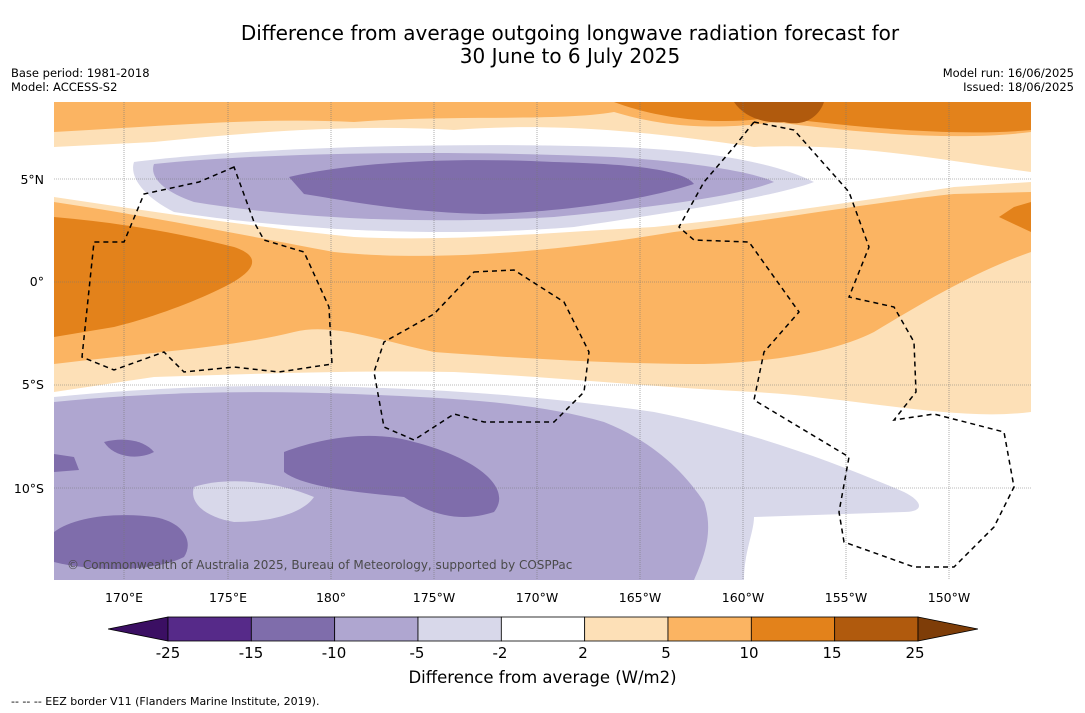 Image resolution: width=1085 pixels, height=713 pixels. What do you see at coordinates (1015, 217) in the screenshot?
I see `patch-east-dark-orange` at bounding box center [1015, 217].